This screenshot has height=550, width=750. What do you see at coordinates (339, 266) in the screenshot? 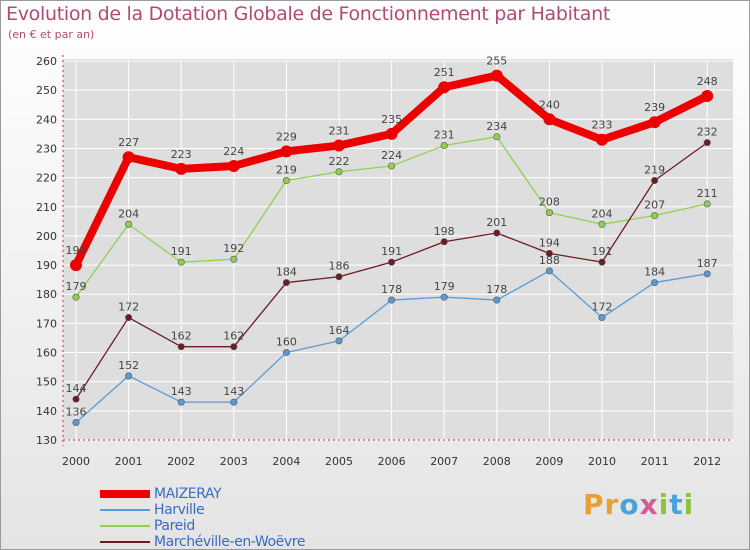
I see `data-label: 186` at bounding box center [339, 266].